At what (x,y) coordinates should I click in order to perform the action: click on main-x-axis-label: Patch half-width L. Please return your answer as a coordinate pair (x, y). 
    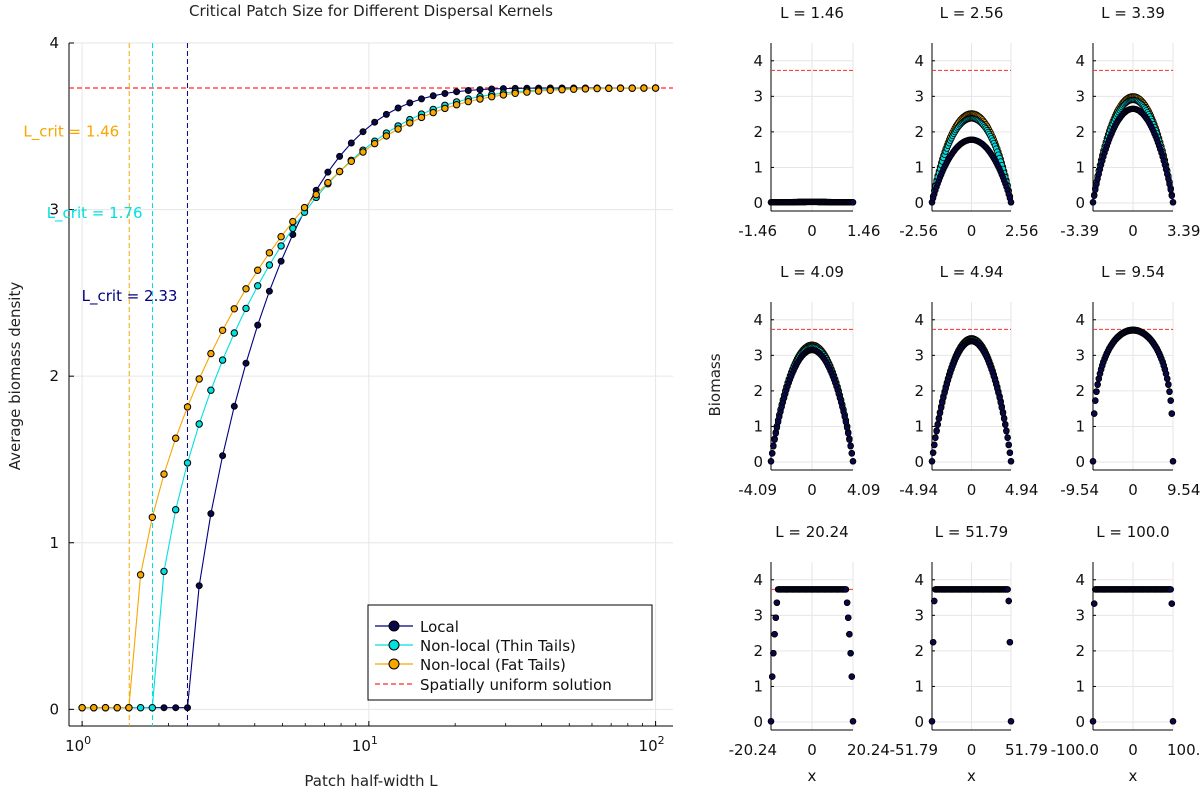
    Looking at the image, I should click on (371, 781).